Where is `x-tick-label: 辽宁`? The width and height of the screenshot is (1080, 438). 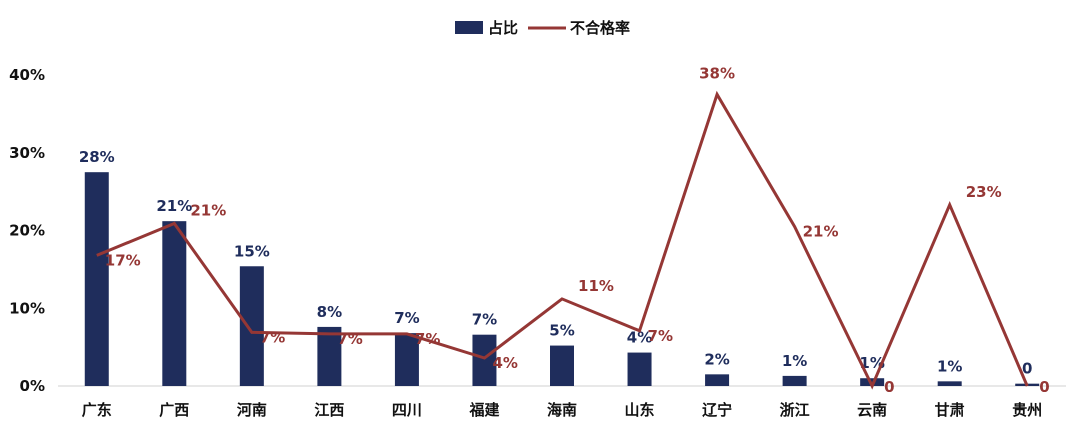 x-tick-label: 辽宁 is located at coordinates (717, 410).